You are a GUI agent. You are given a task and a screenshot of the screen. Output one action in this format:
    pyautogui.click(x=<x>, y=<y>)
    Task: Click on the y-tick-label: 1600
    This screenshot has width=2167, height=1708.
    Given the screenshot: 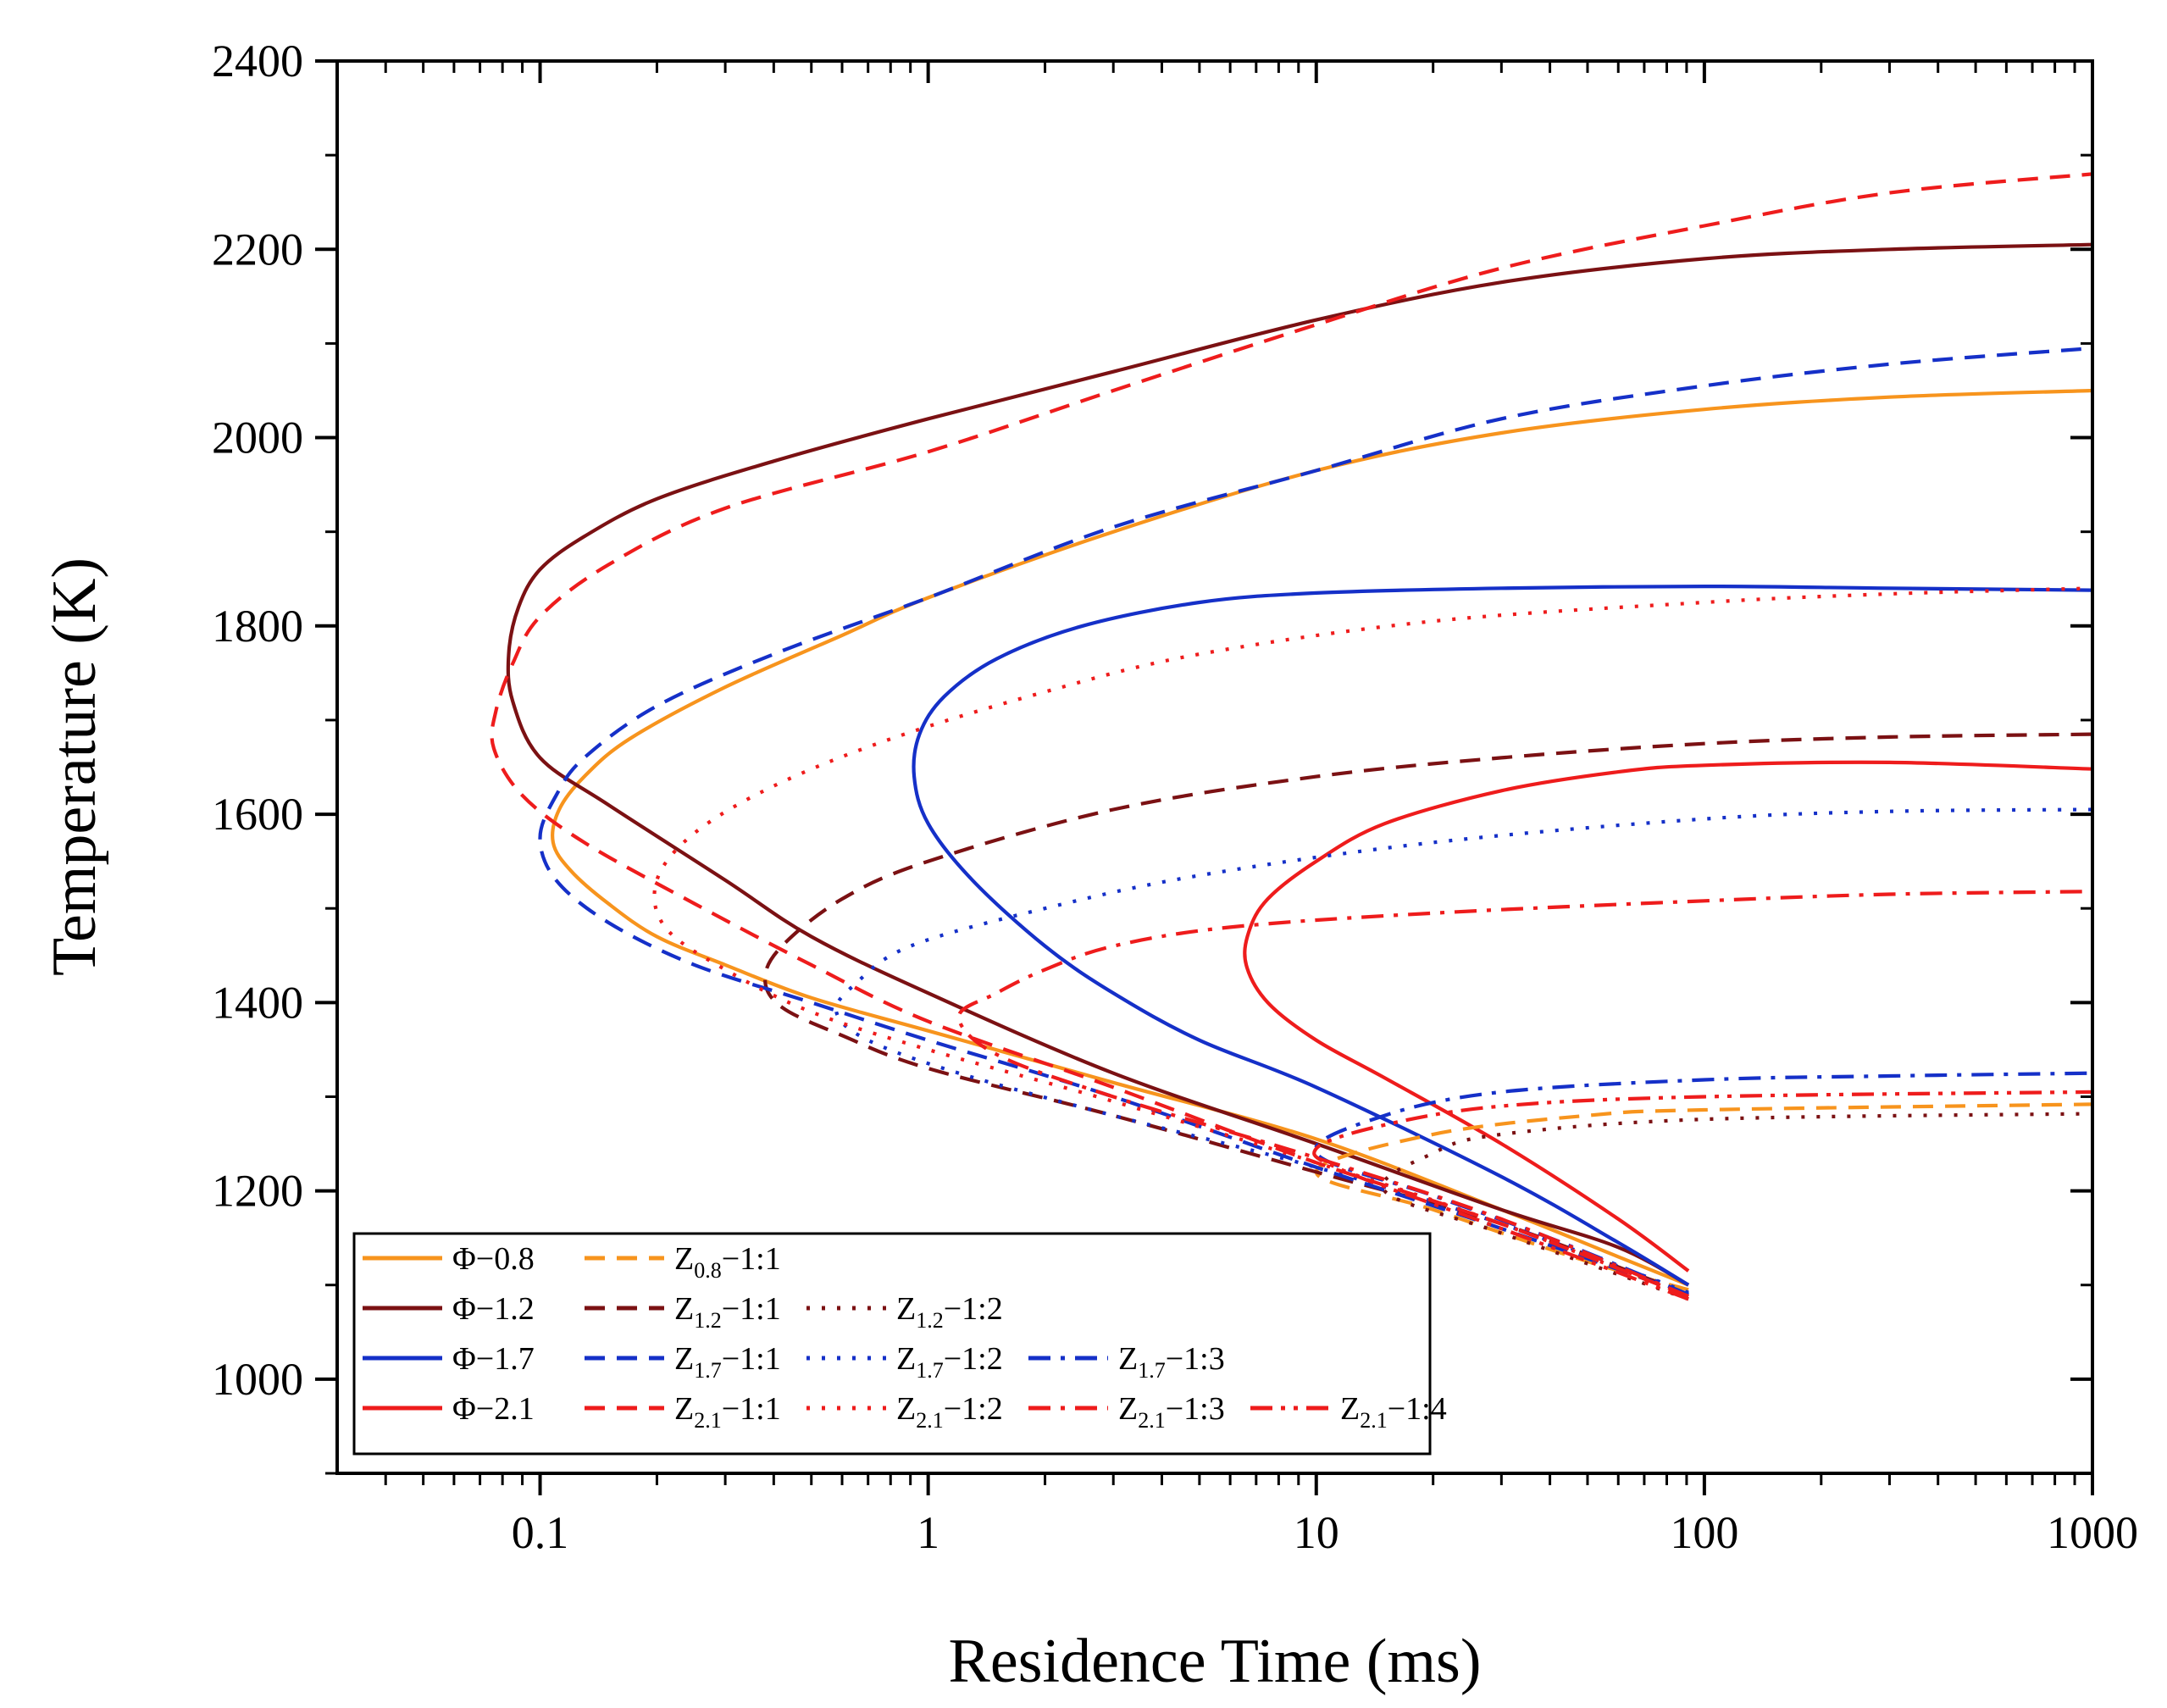 What is the action you would take?
    pyautogui.click(x=257, y=814)
    